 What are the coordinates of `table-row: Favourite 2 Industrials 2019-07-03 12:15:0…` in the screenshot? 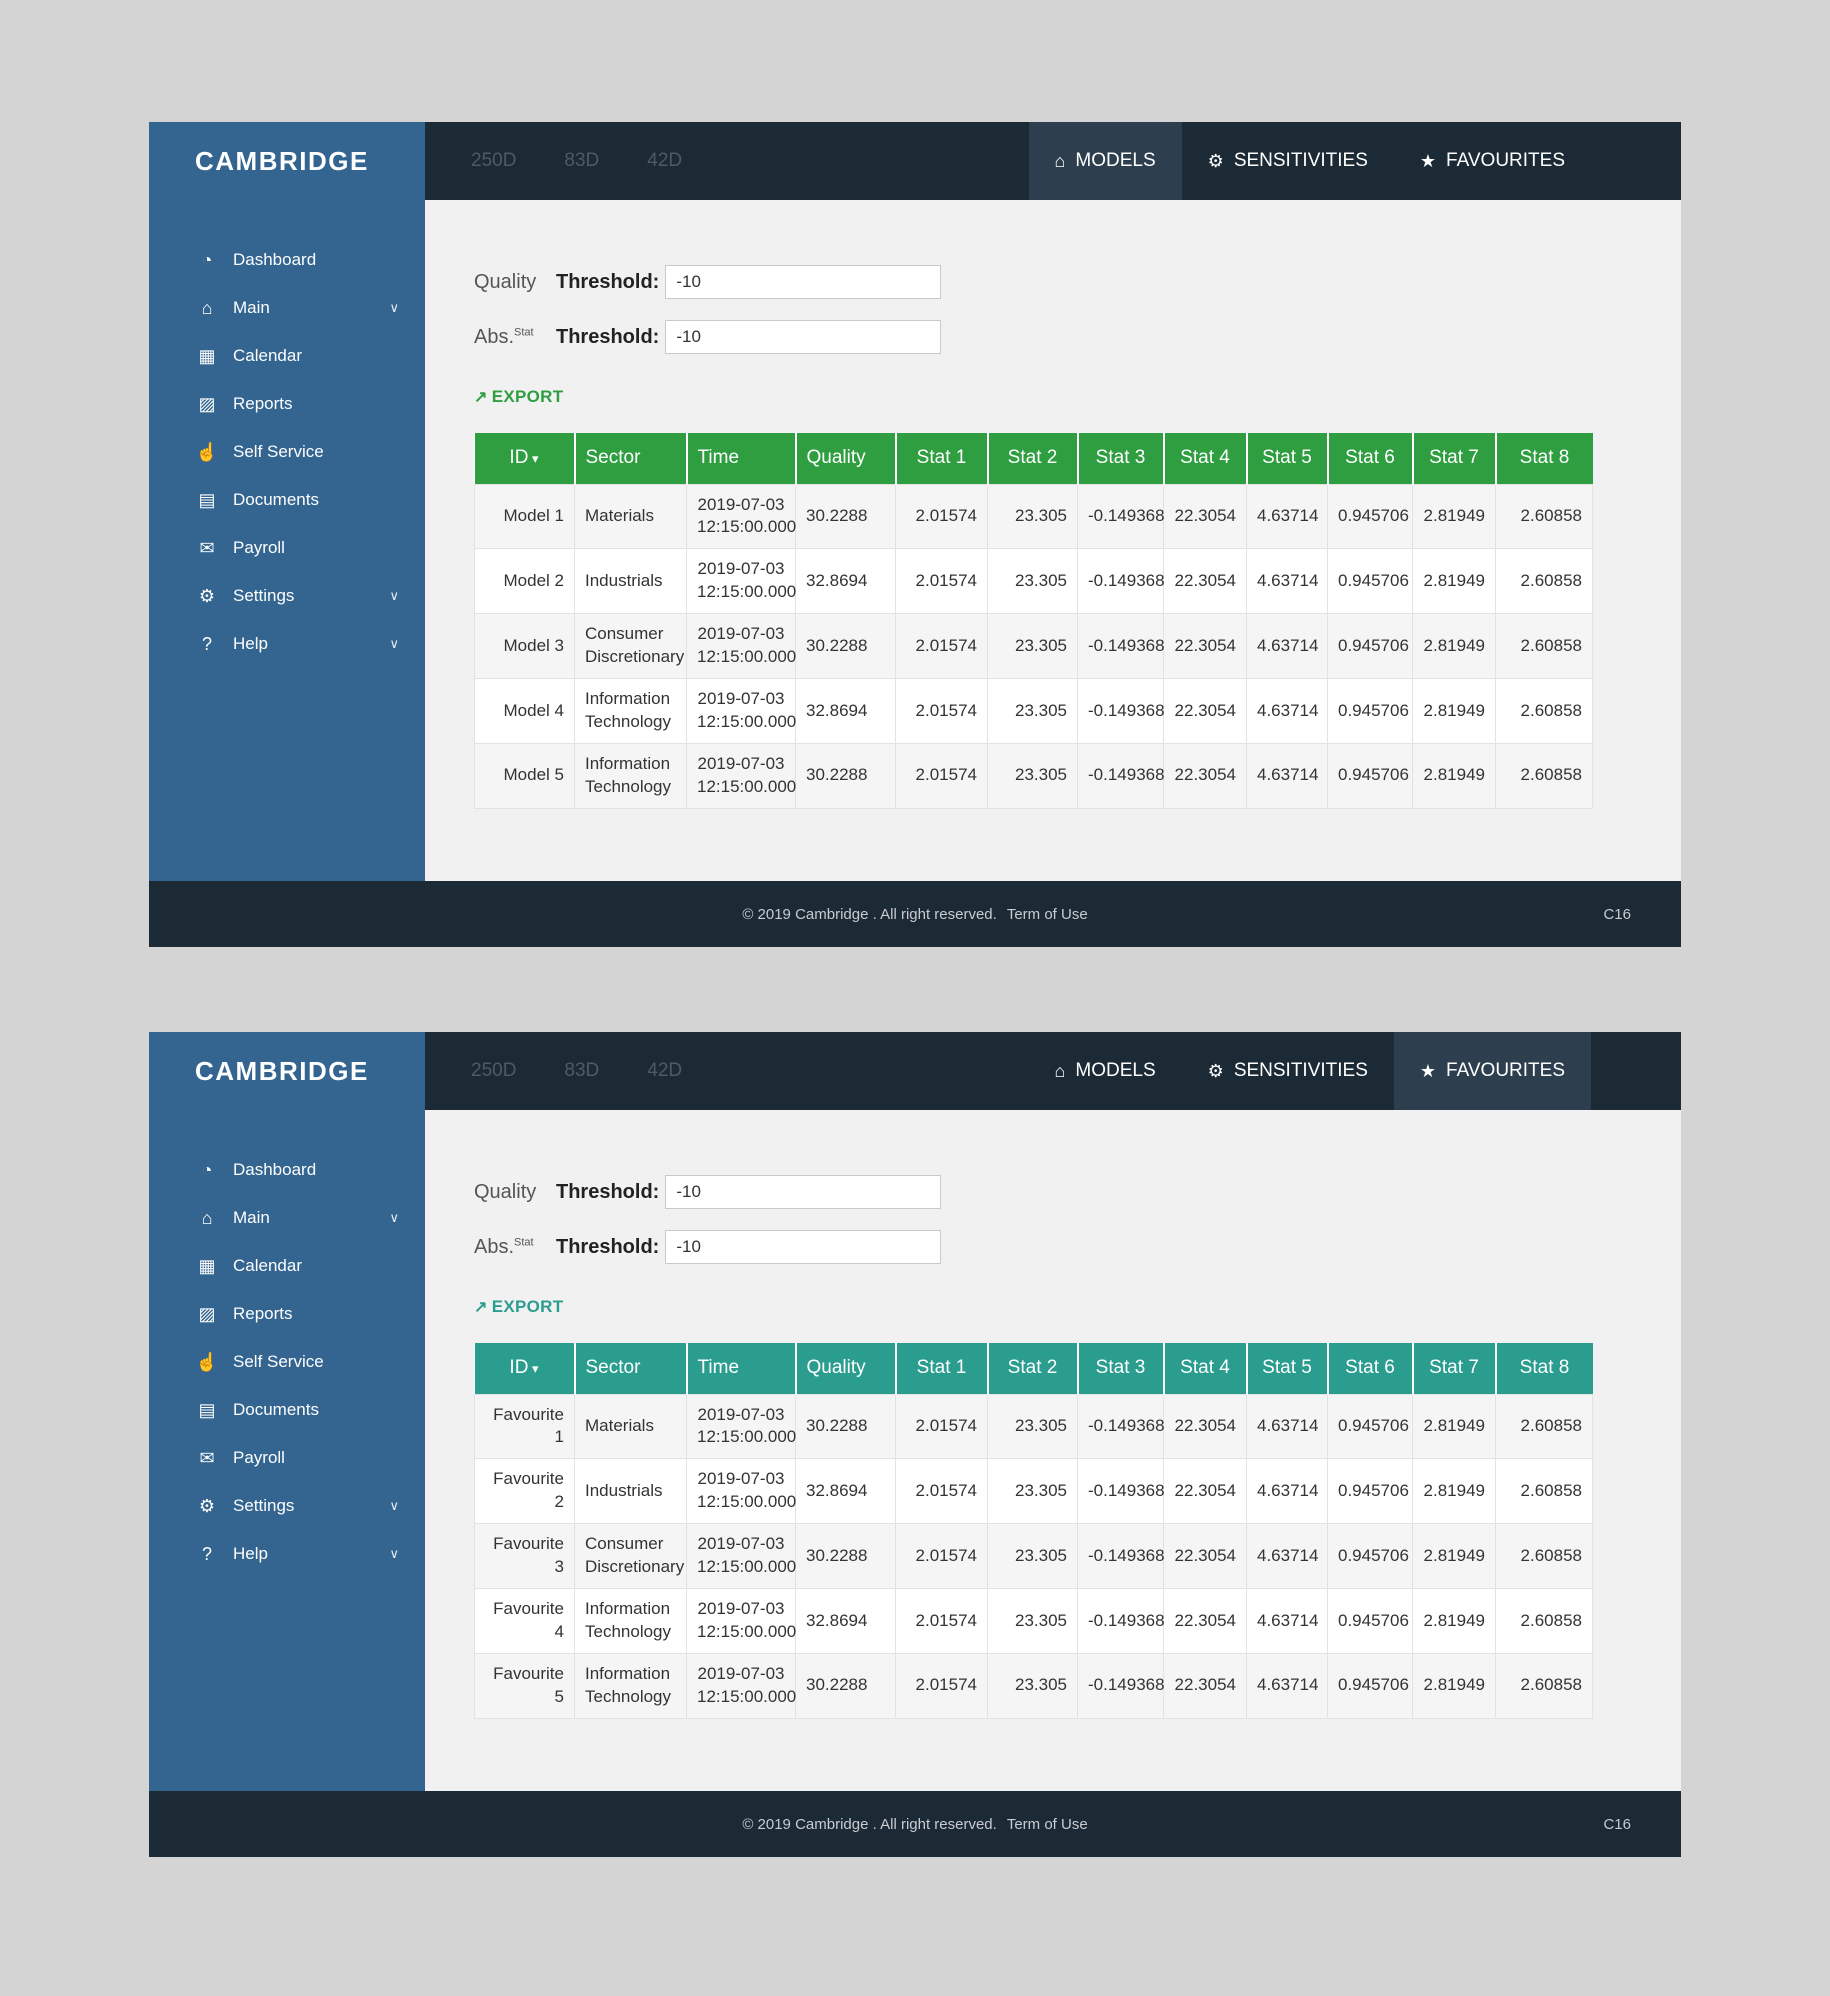 It's located at (1033, 1491).